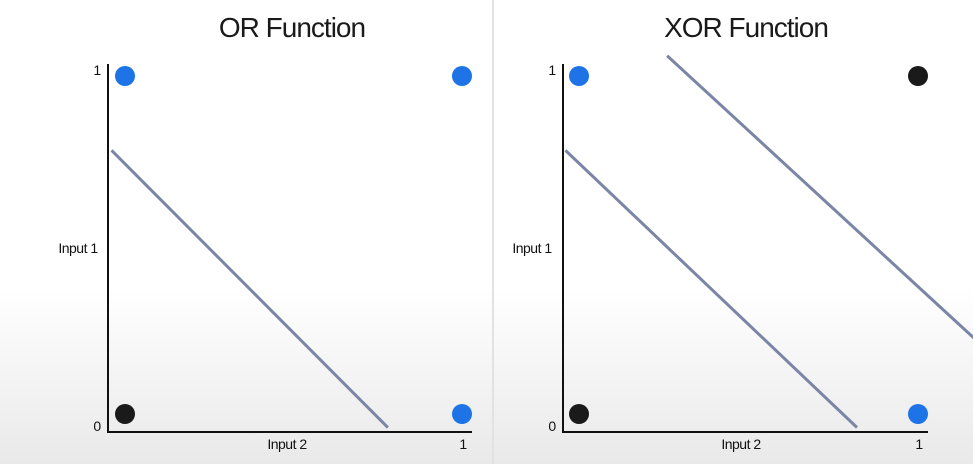 This screenshot has height=464, width=973. Describe the element at coordinates (292, 27) in the screenshot. I see `chart-title: OR Function` at that location.